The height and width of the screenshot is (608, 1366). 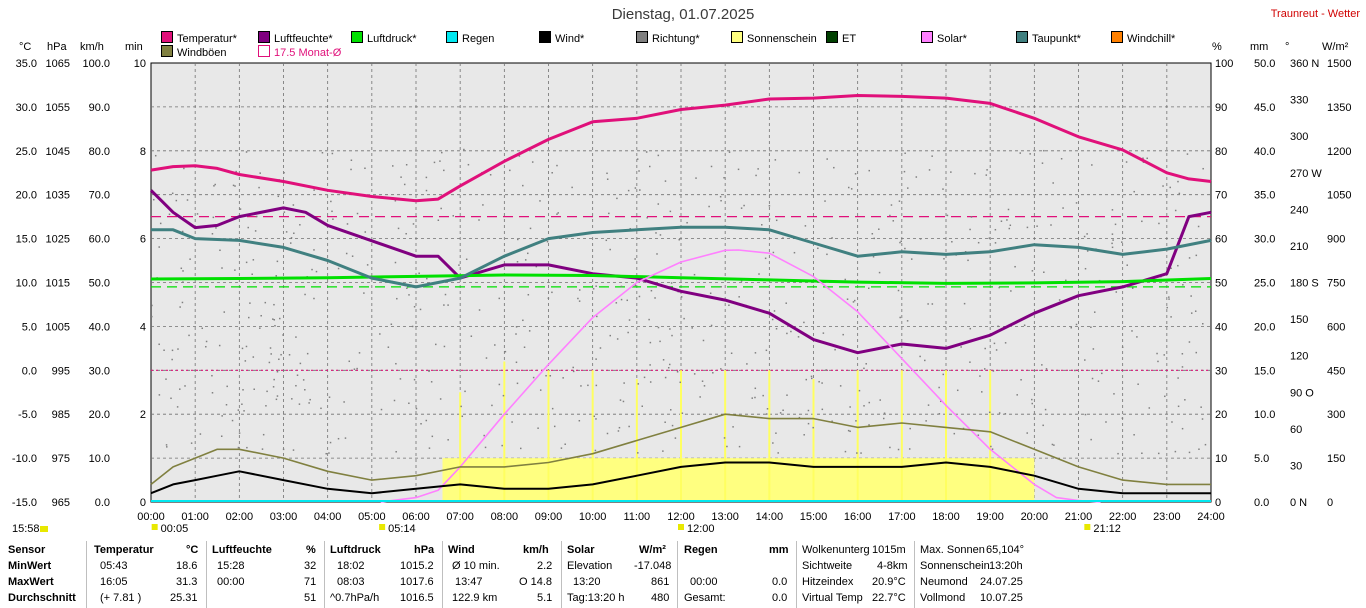 I want to click on hum-unit: %, so click(x=311, y=550).